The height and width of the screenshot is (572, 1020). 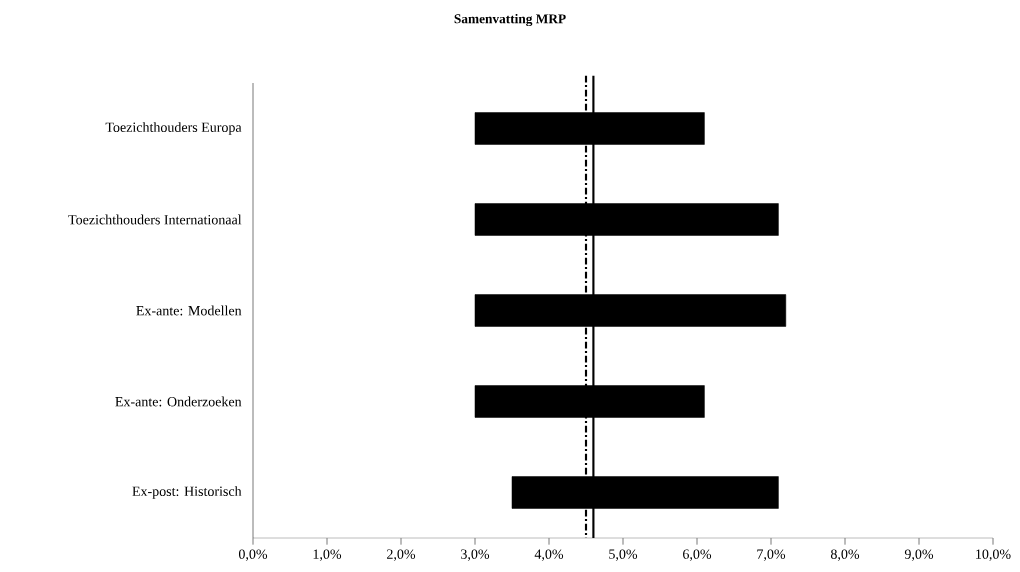 What do you see at coordinates (173, 128) in the screenshot?
I see `y-tick-label: Toezichthouders Europa` at bounding box center [173, 128].